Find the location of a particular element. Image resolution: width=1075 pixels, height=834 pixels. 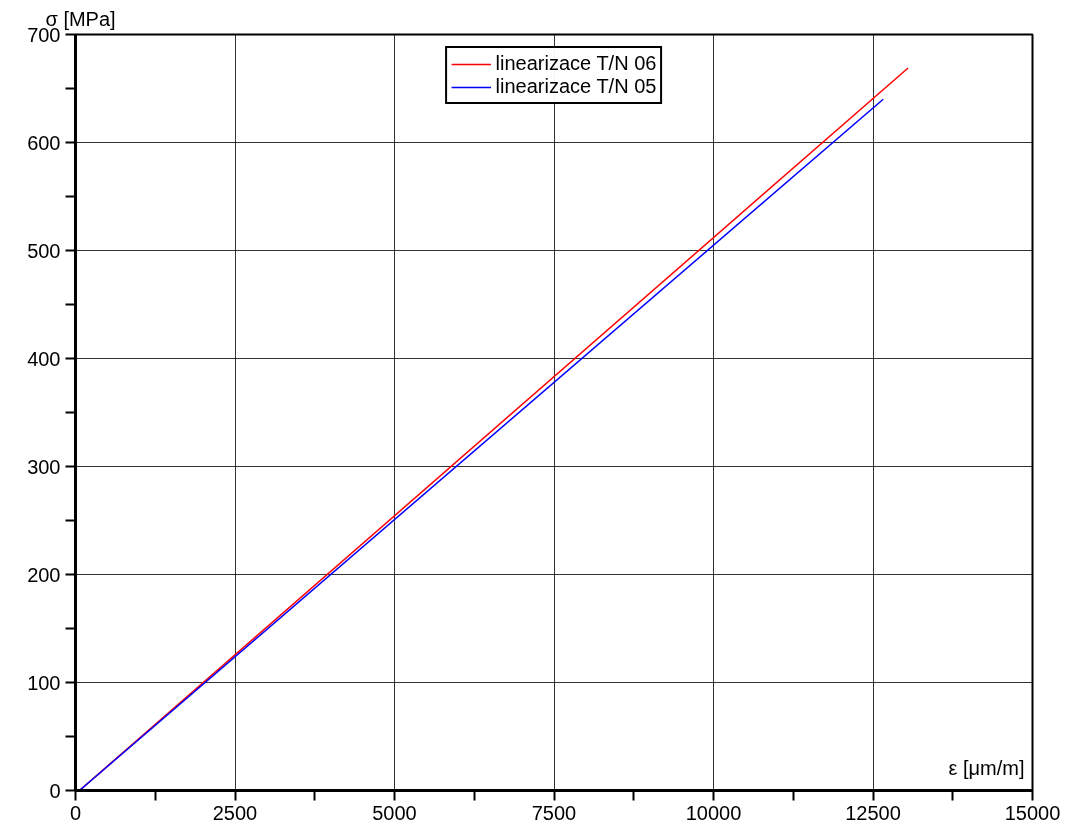

x-tick-label: 12500 is located at coordinates (873, 812).